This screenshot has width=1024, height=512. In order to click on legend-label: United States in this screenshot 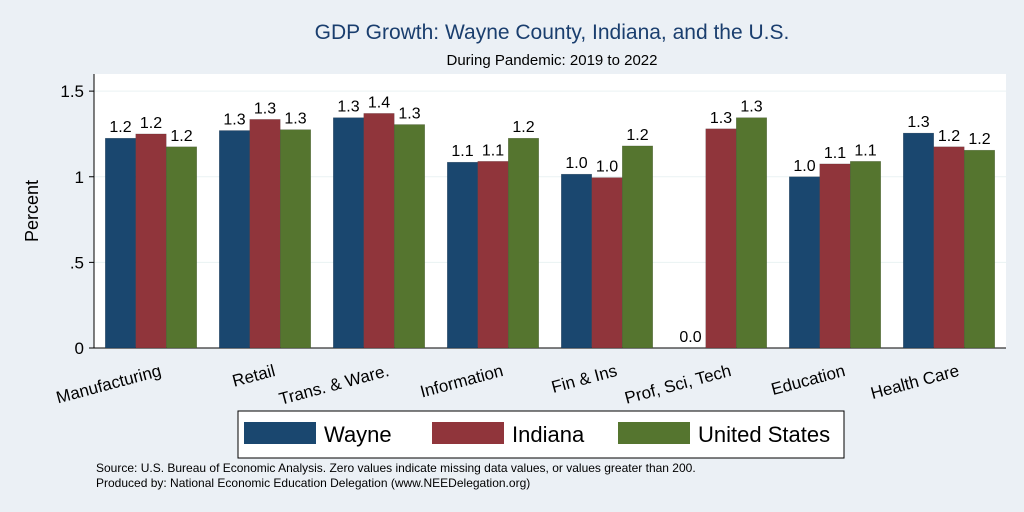, I will do `click(764, 434)`.